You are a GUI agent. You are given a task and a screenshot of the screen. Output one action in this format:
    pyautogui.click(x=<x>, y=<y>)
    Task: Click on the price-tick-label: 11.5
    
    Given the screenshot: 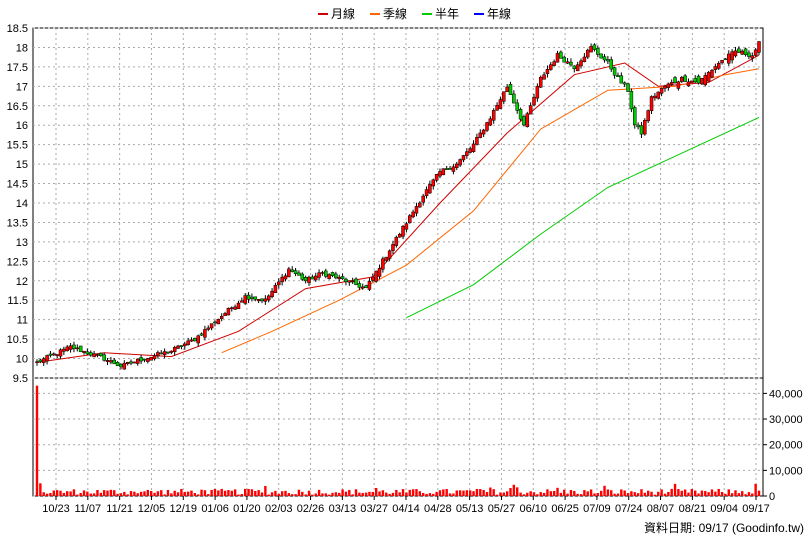 What is the action you would take?
    pyautogui.click(x=17, y=301)
    